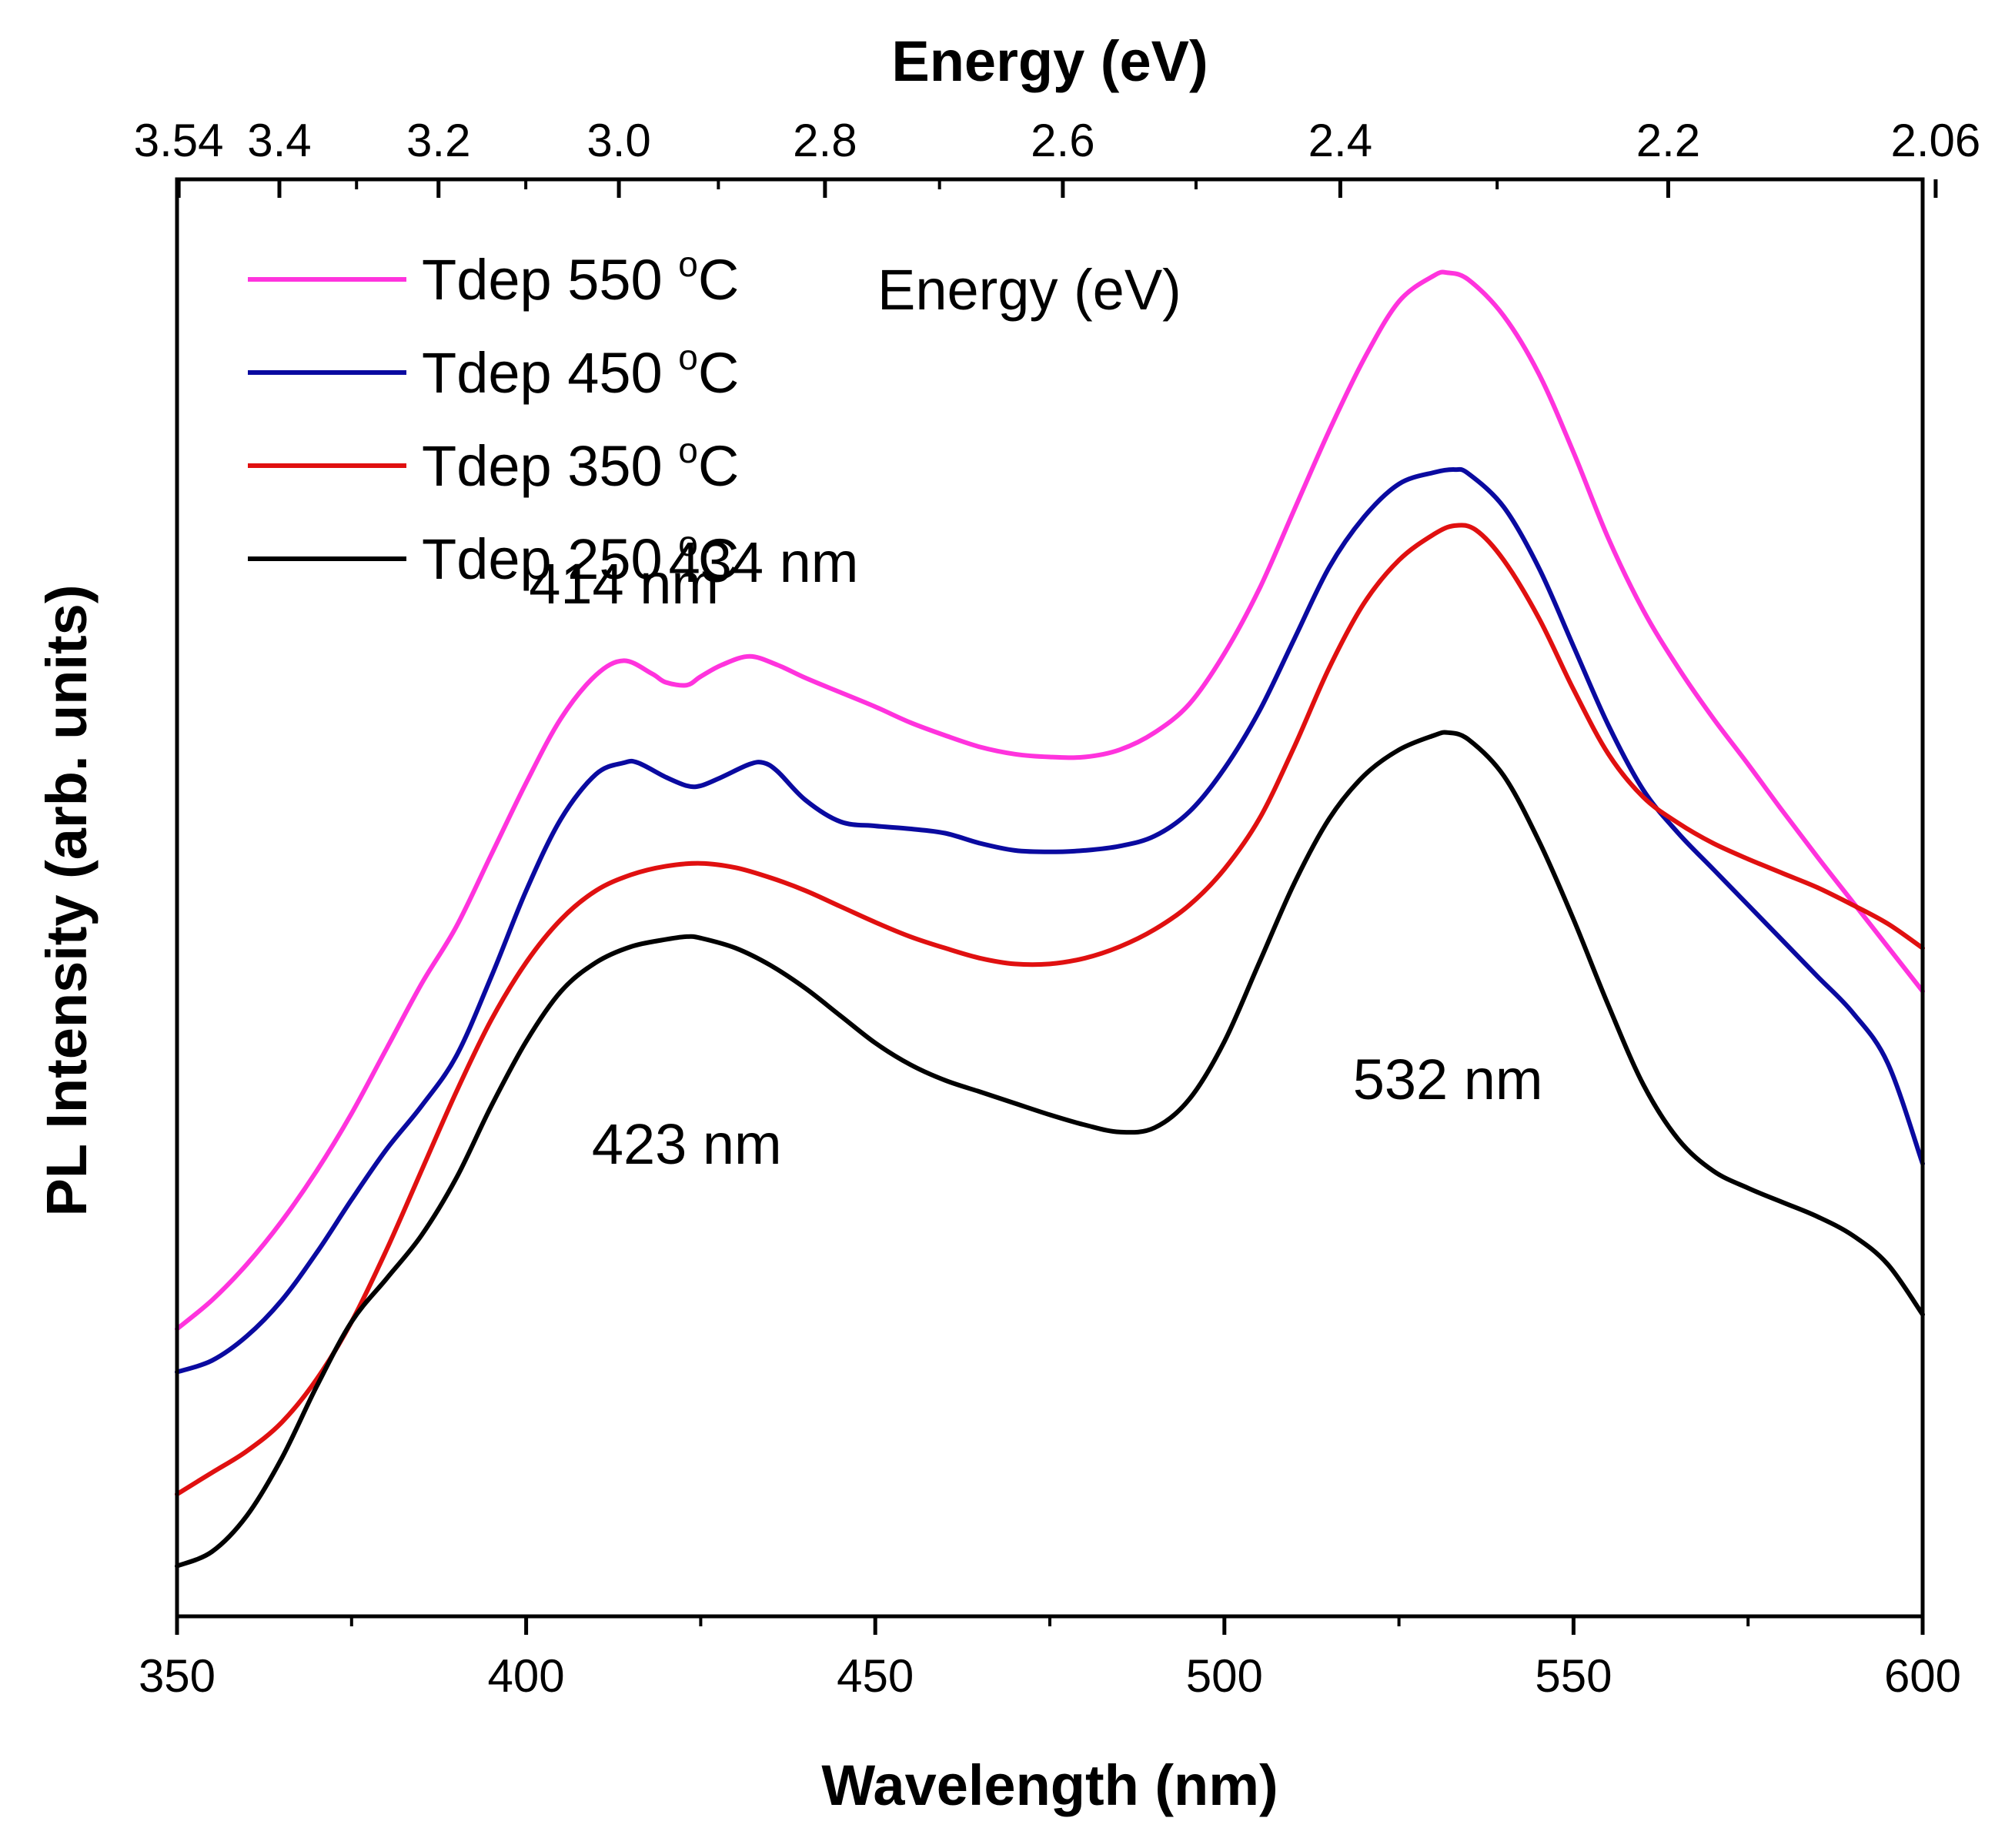  I want to click on top-tick-label: 3.4, so click(279, 140).